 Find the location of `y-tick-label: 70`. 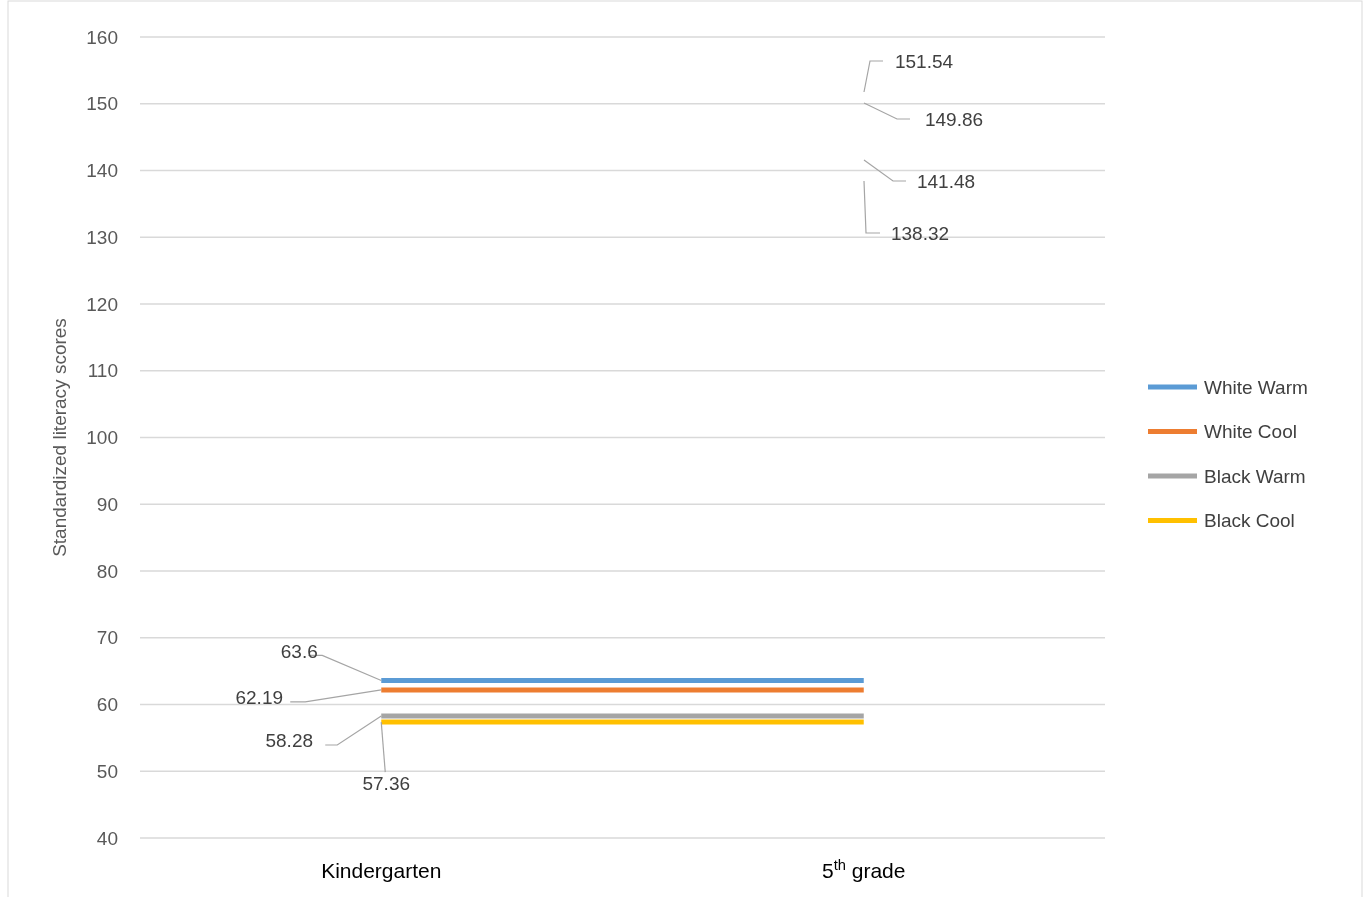

y-tick-label: 70 is located at coordinates (107, 638).